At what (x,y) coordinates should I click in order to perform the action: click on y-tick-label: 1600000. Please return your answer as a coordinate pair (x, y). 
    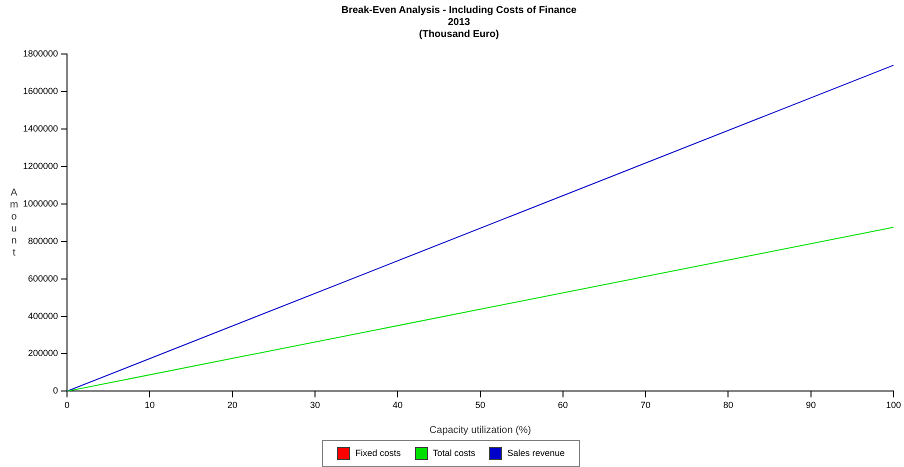
    Looking at the image, I should click on (40, 91).